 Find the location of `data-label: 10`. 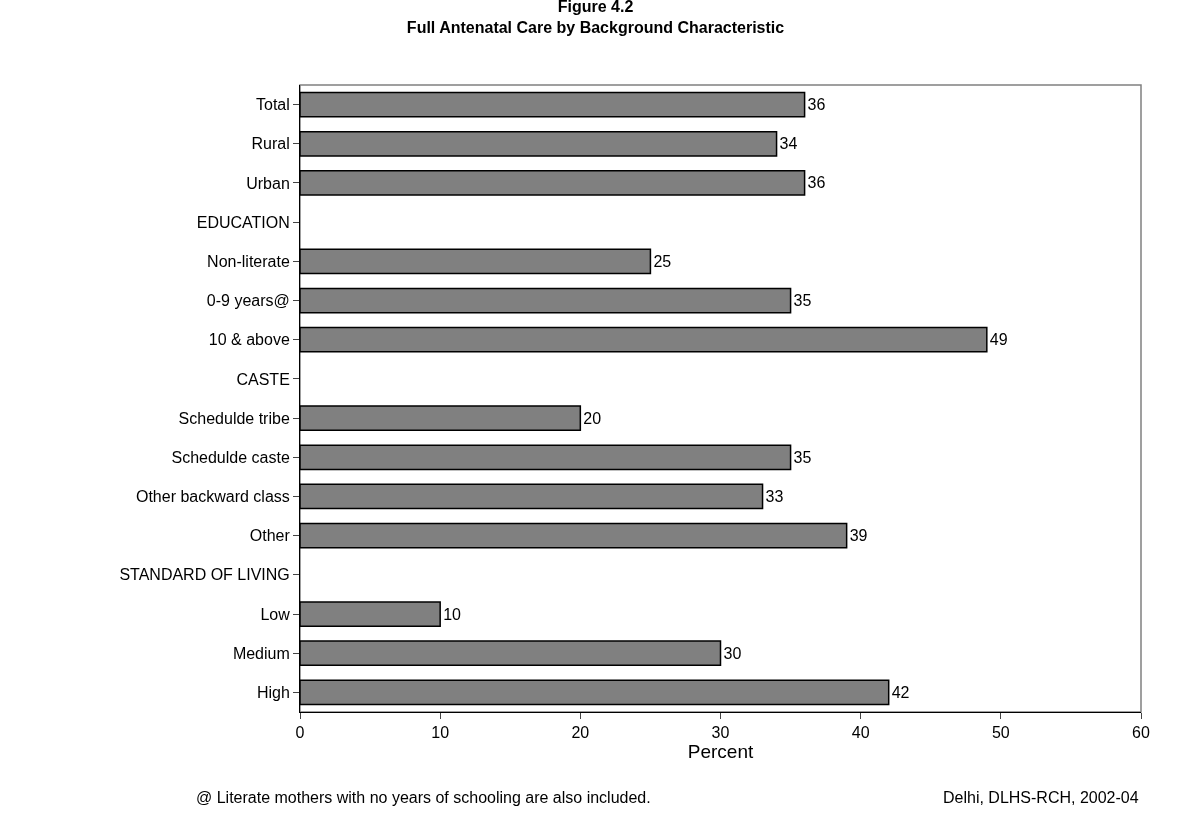

data-label: 10 is located at coordinates (452, 614).